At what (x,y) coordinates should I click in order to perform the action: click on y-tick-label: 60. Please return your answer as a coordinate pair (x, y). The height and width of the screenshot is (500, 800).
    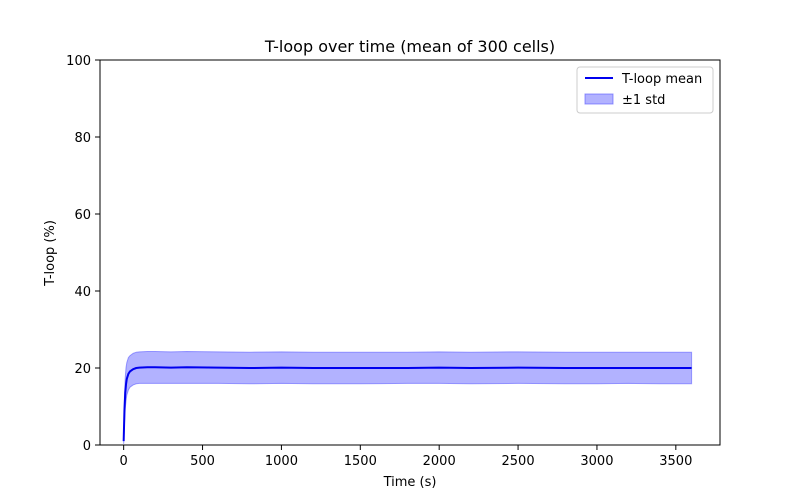
    Looking at the image, I should click on (82, 215).